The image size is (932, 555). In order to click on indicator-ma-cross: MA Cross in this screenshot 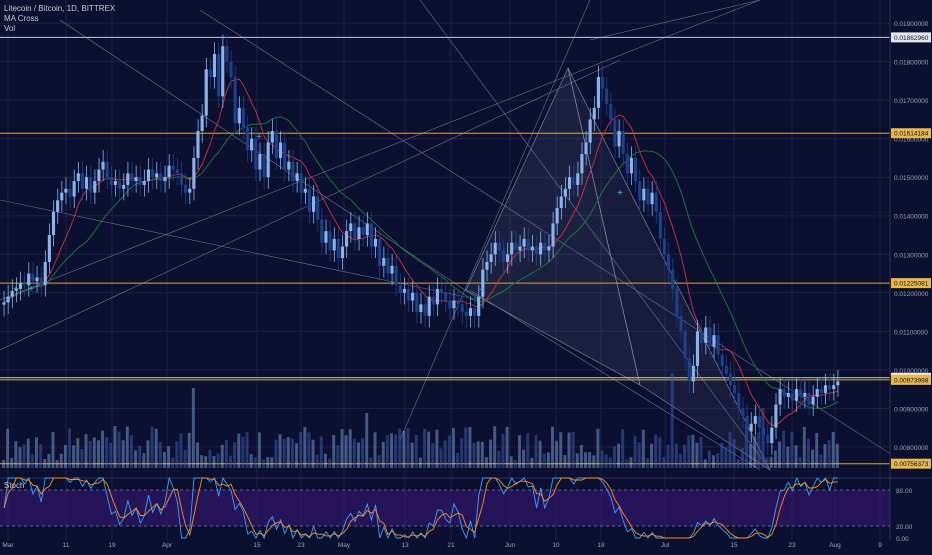, I will do `click(21, 18)`.